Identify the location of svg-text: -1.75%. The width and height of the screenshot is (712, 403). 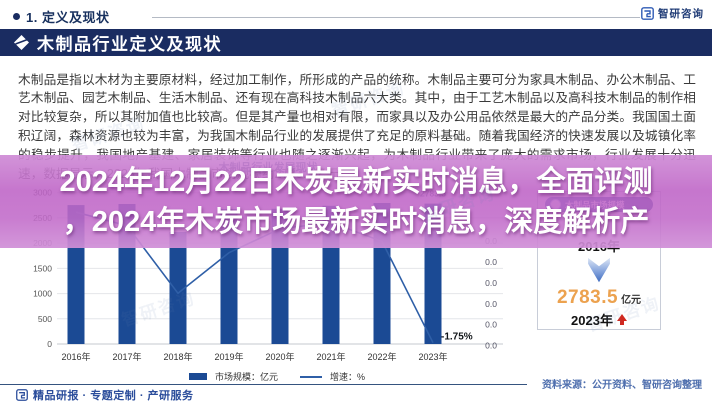
(457, 337).